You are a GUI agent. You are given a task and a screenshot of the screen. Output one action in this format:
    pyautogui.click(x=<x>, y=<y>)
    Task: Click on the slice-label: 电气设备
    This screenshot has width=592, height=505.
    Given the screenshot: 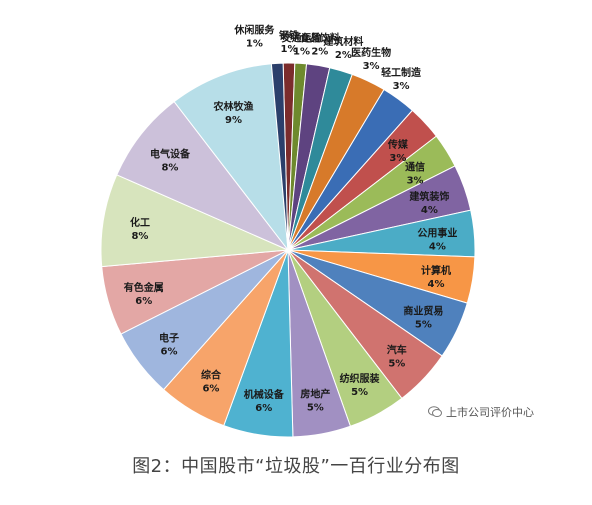 What is the action you would take?
    pyautogui.click(x=170, y=153)
    